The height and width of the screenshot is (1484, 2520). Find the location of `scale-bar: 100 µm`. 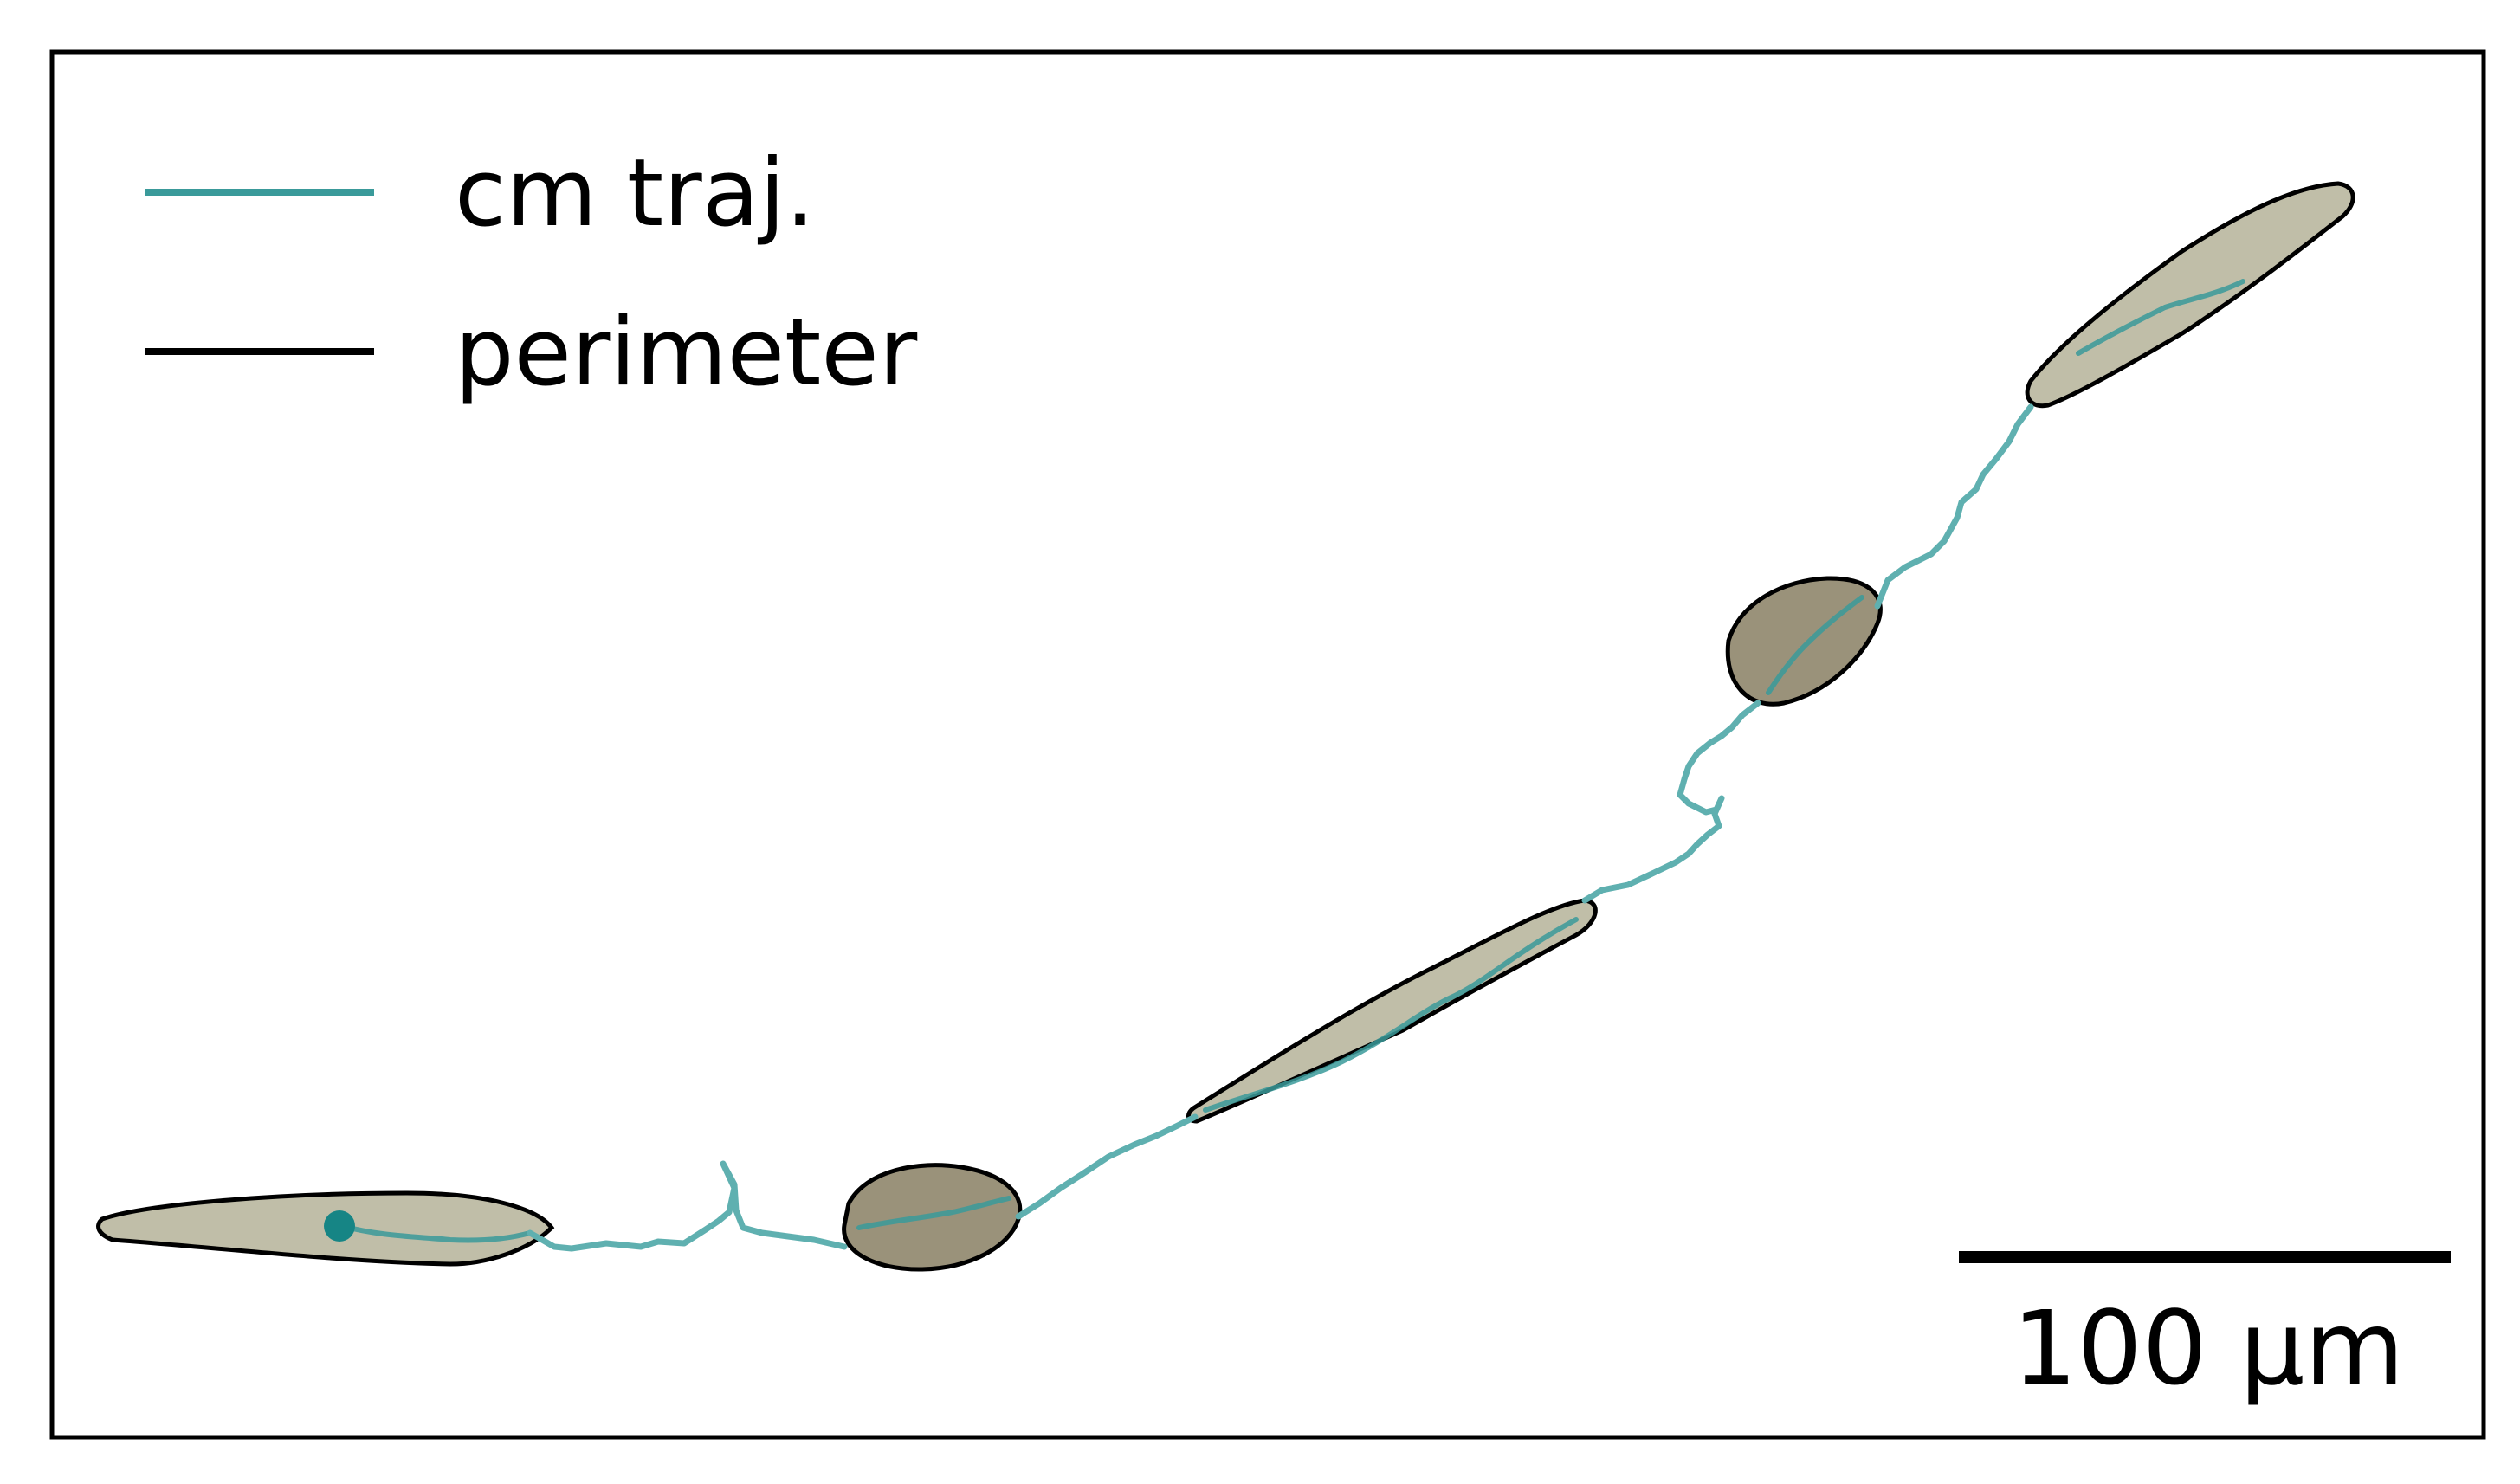

scale-bar: 100 µm is located at coordinates (2205, 1329).